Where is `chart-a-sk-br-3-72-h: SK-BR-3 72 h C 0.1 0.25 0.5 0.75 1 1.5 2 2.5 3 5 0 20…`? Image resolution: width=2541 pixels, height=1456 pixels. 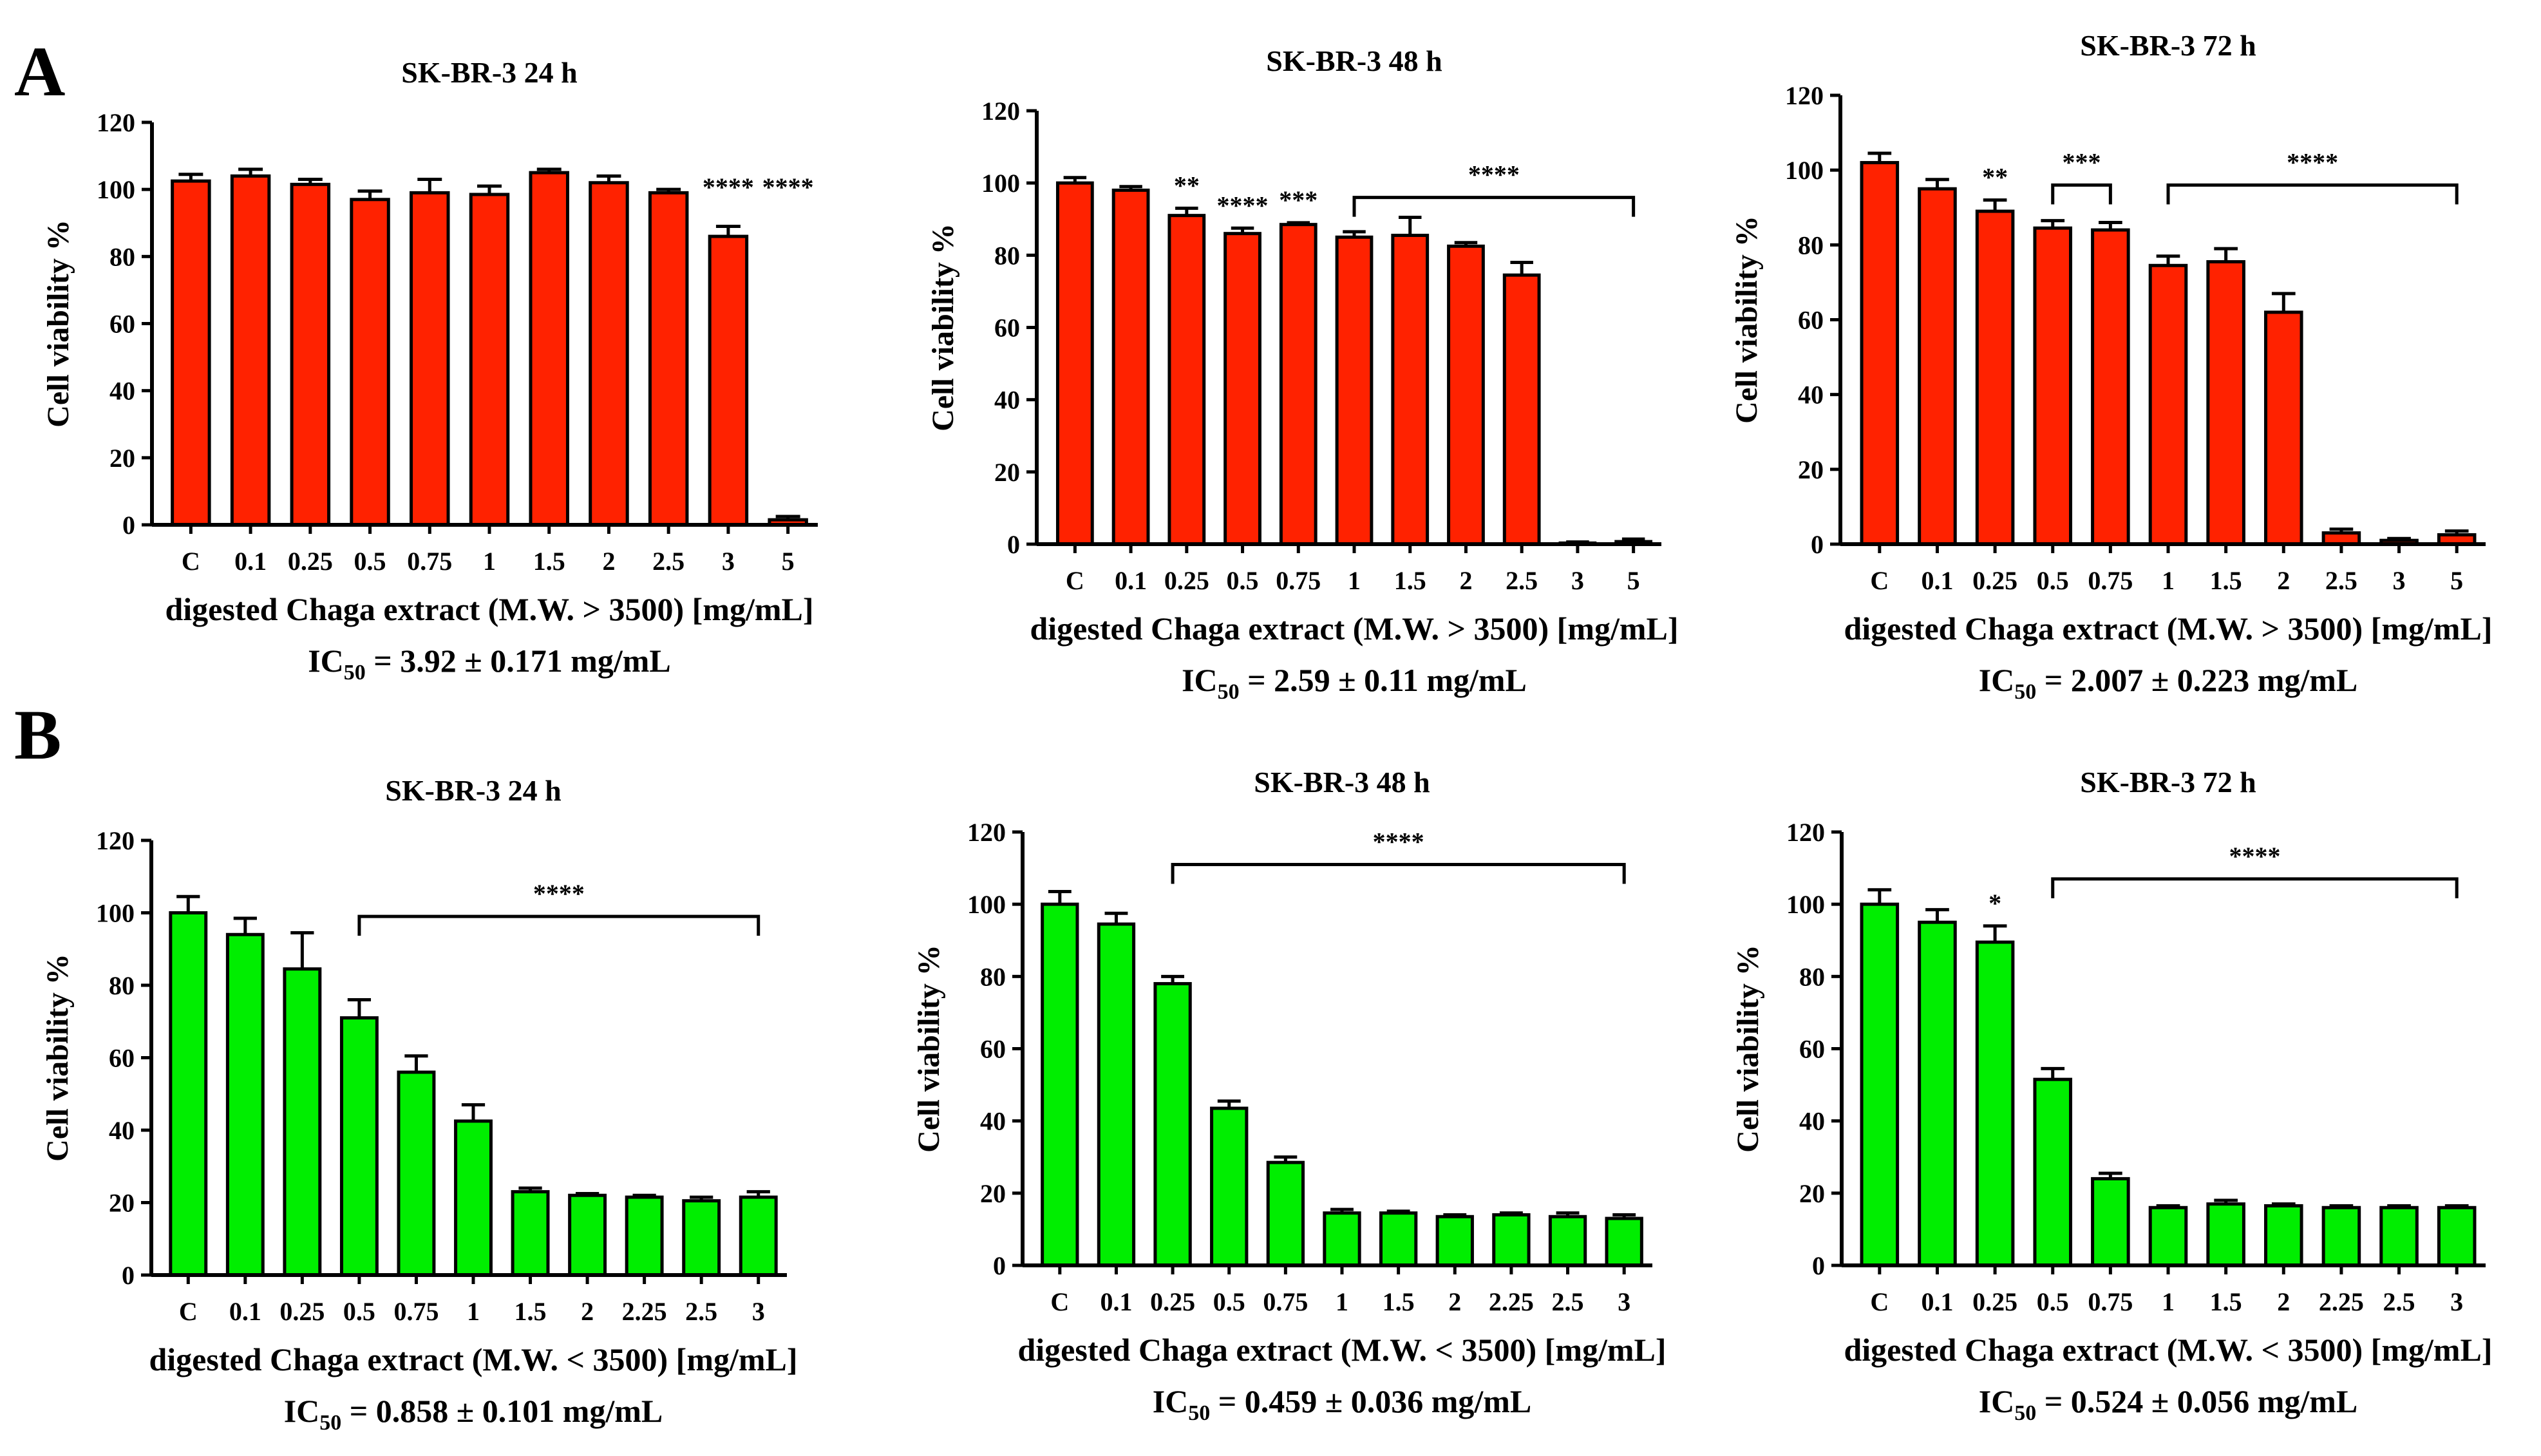 chart-a-sk-br-3-72-h: SK-BR-3 72 h C 0.1 0.25 0.5 0.75 1 1.5 2 2.5 3 5 0 20… is located at coordinates (2111, 366).